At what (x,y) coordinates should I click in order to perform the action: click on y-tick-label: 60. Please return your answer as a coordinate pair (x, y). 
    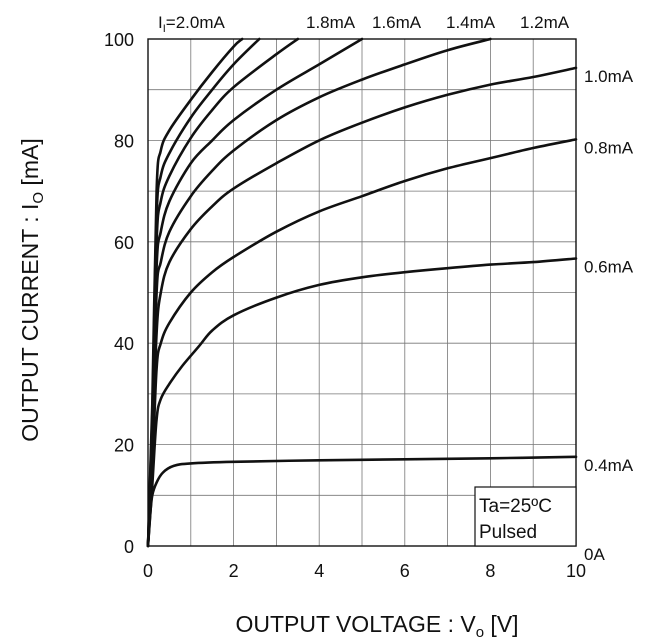
    Looking at the image, I should click on (124, 243).